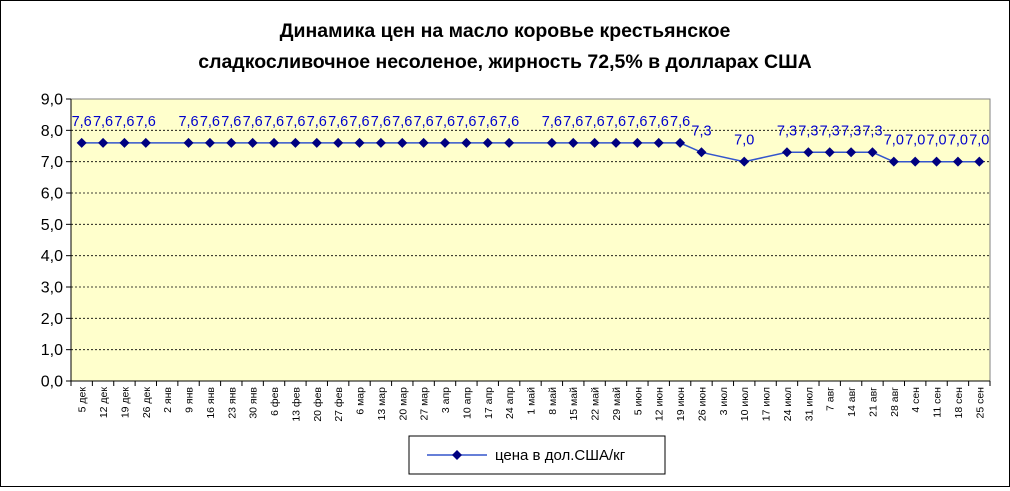 This screenshot has height=491, width=1010. Describe the element at coordinates (382, 404) in the screenshot. I see `x-tick-label: 13 мар` at that location.